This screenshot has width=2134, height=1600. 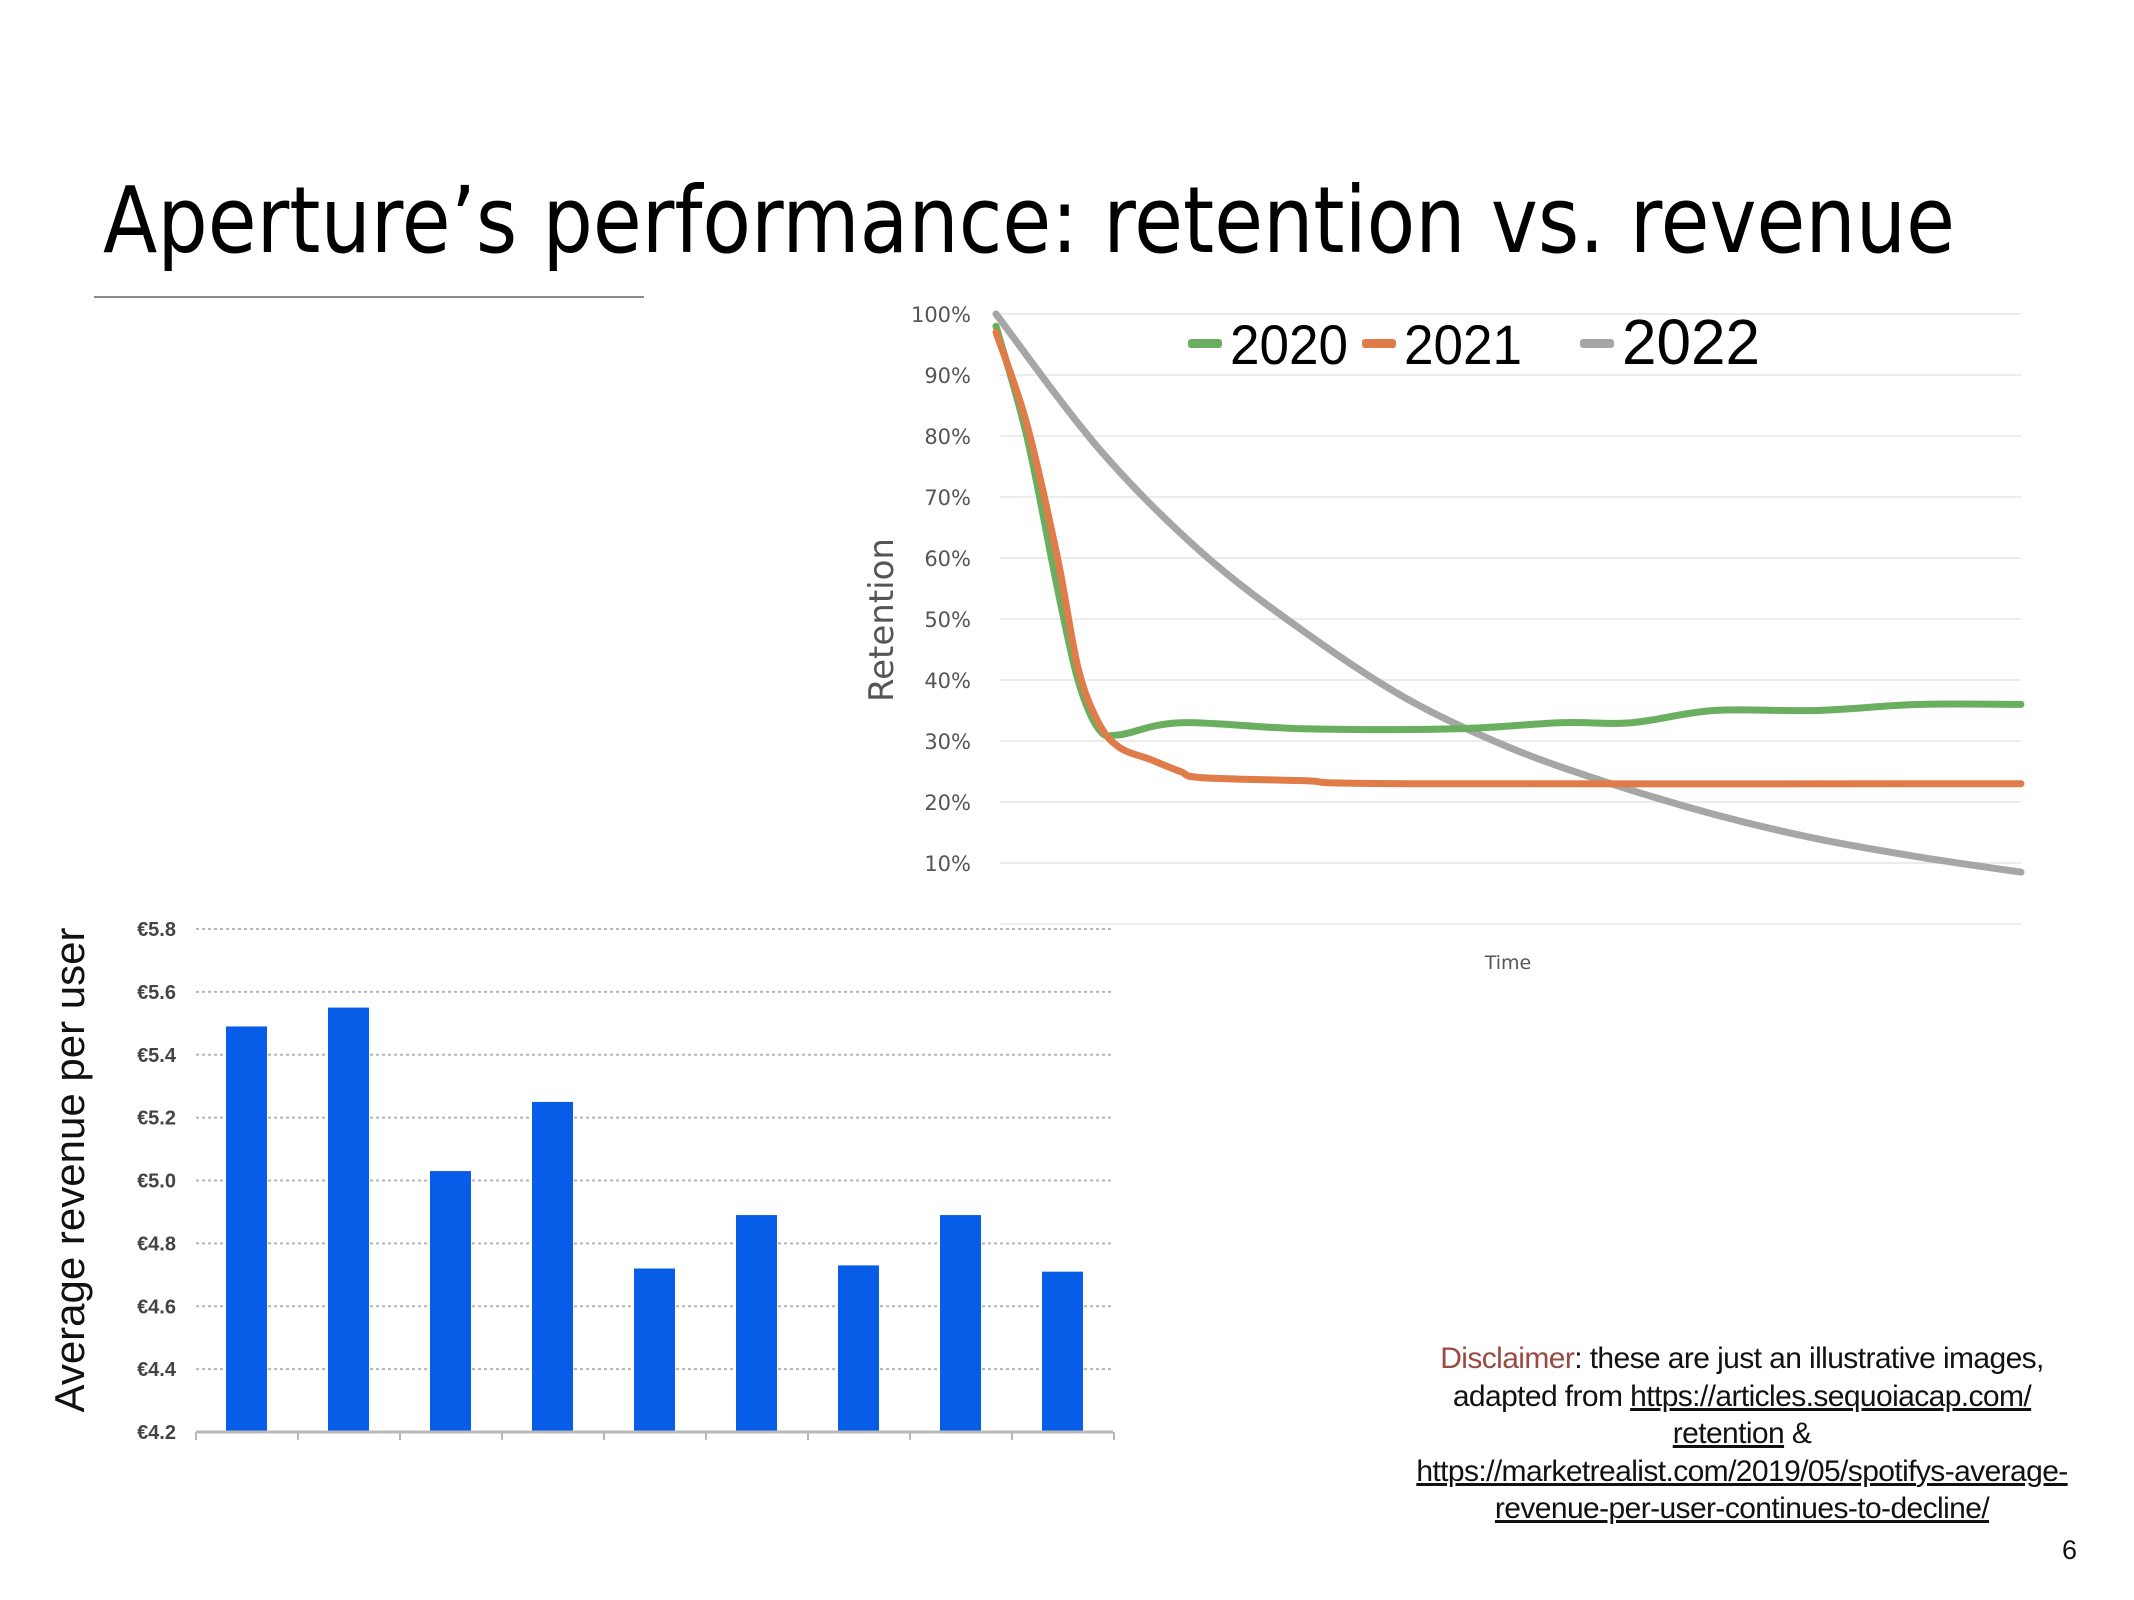 I want to click on bar-y-tick-label: €5.6, so click(x=156, y=993).